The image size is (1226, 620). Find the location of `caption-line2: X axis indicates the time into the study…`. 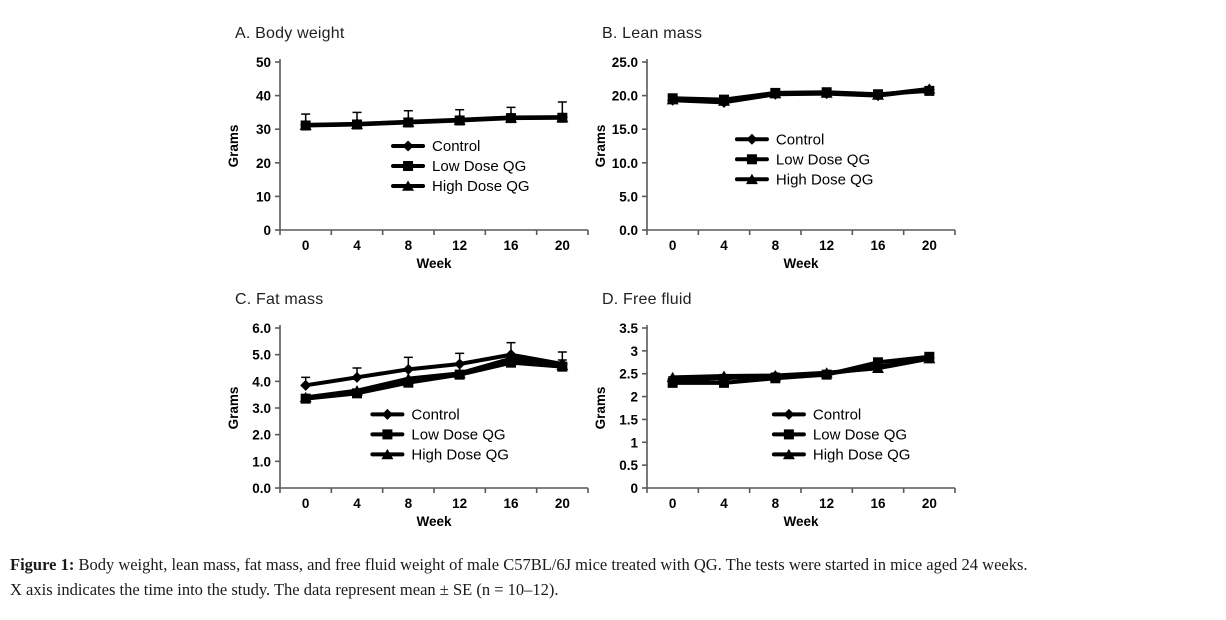

caption-line2: X axis indicates the time into the study… is located at coordinates (284, 589).